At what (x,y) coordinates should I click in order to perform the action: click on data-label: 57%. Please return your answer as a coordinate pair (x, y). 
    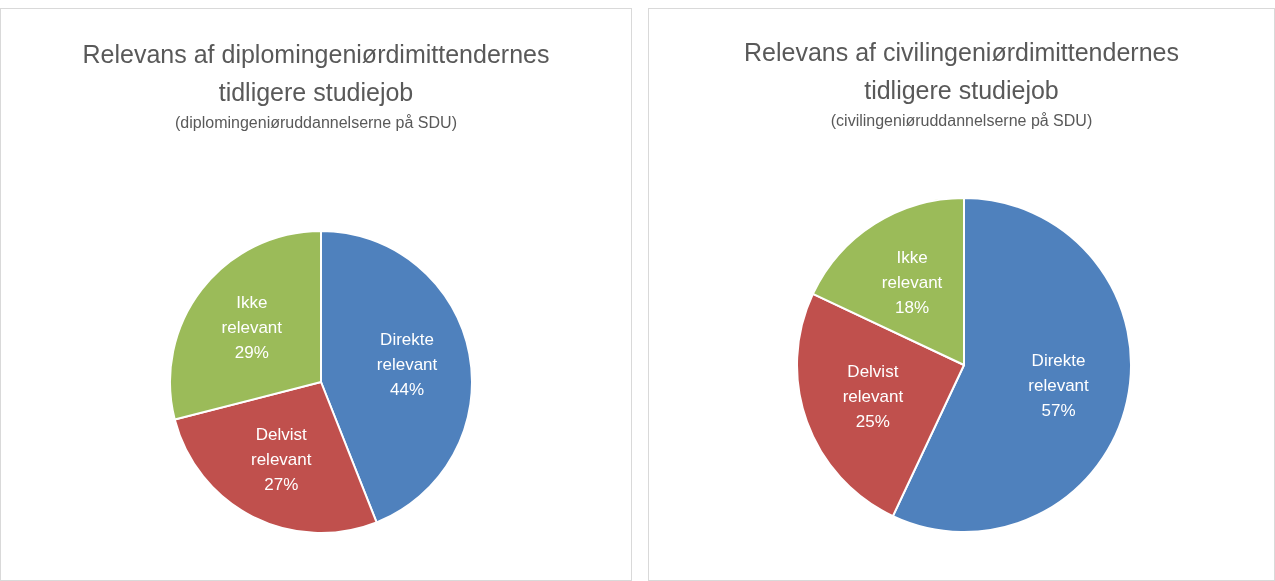
    Looking at the image, I should click on (1058, 410).